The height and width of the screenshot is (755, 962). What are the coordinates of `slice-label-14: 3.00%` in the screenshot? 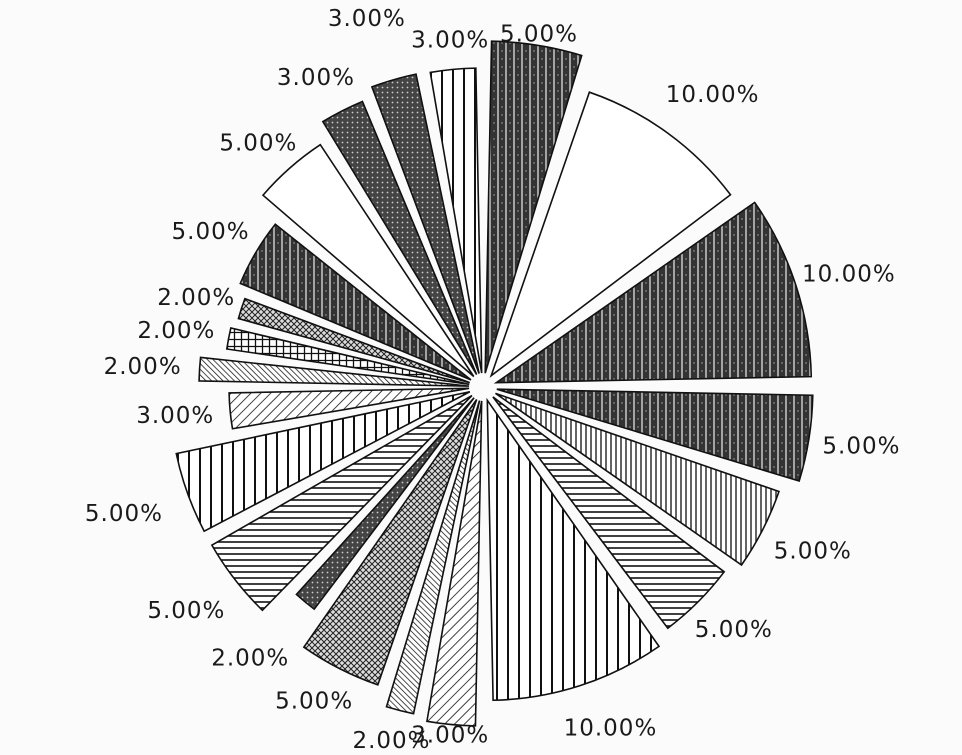 It's located at (175, 416).